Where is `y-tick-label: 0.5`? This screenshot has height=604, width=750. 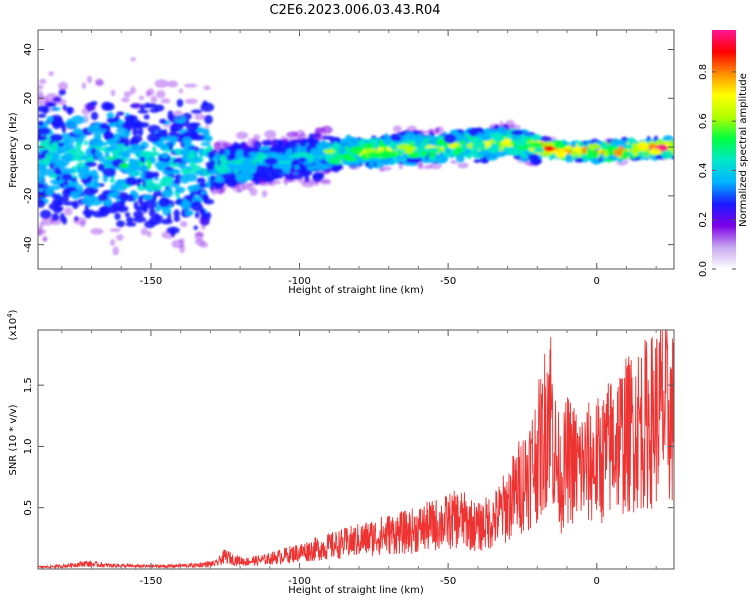
y-tick-label: 0.5 is located at coordinates (28, 508).